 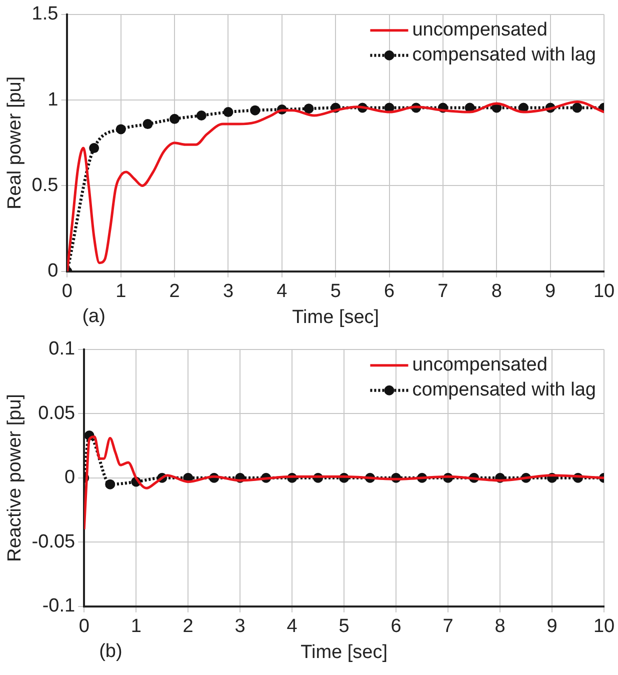 What do you see at coordinates (45, 14) in the screenshot?
I see `y-tick-label: 1.5` at bounding box center [45, 14].